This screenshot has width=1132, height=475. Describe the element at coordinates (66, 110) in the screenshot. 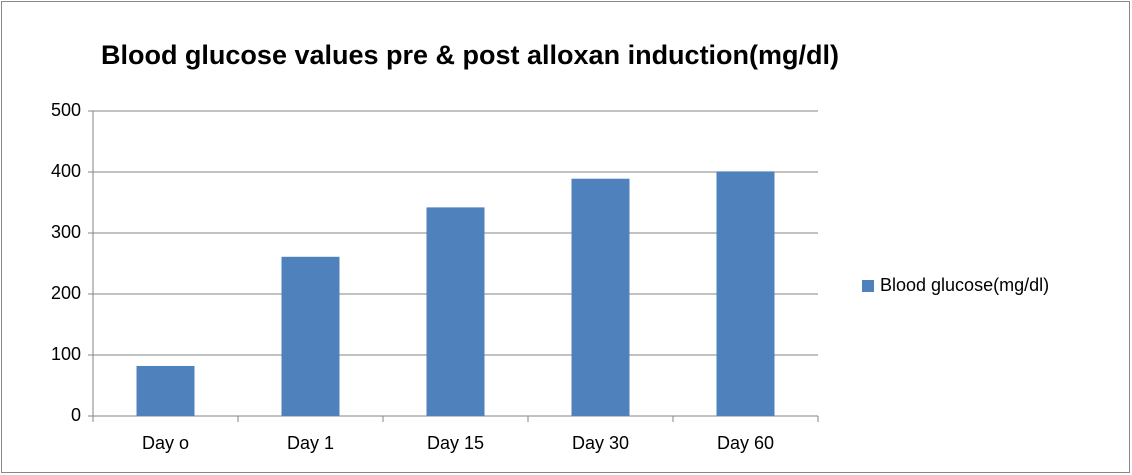

I see `y-tick-label: 500` at that location.